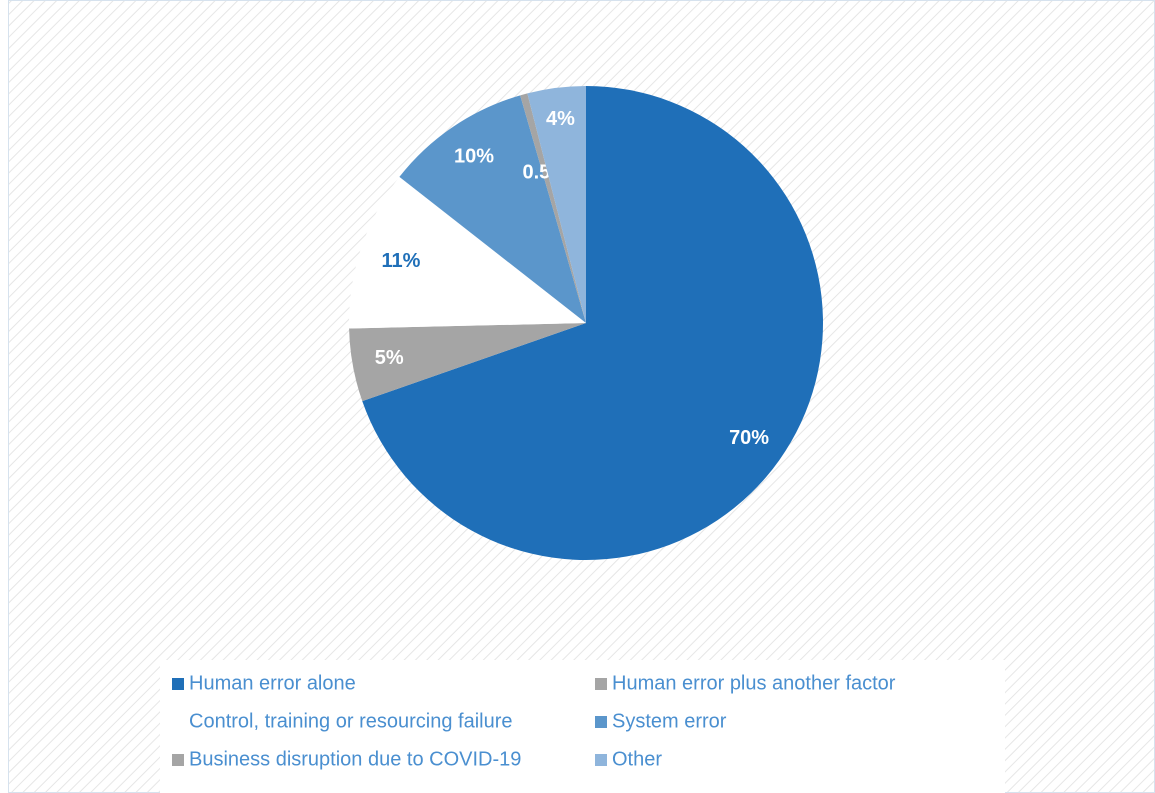  What do you see at coordinates (582, 726) in the screenshot?
I see `legend-box` at bounding box center [582, 726].